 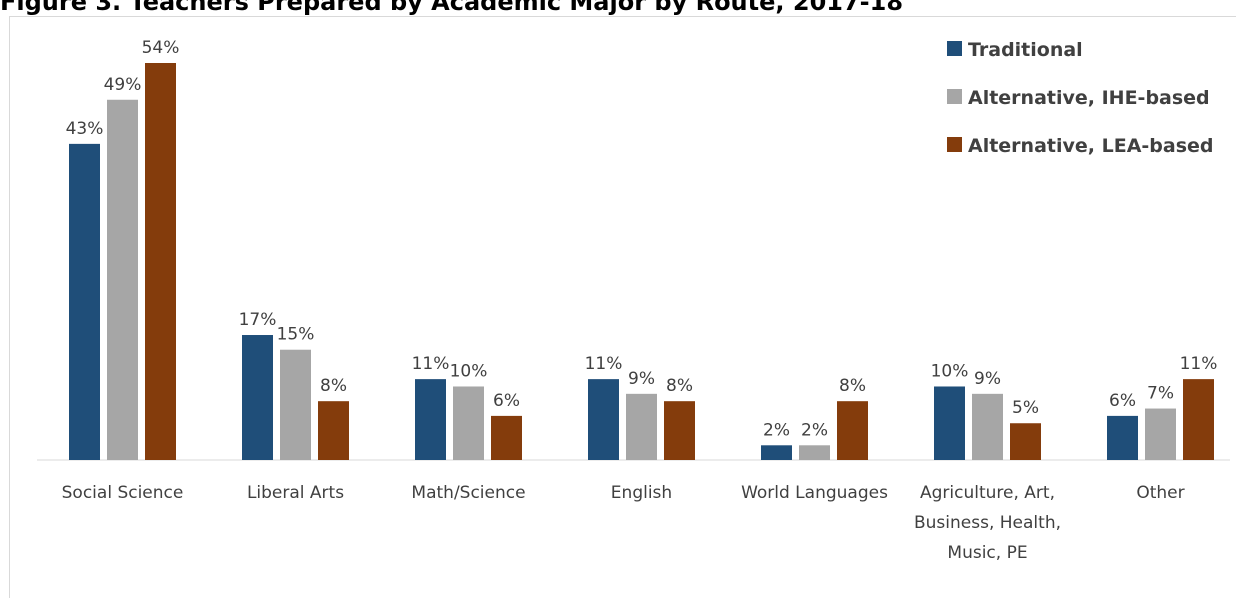 What do you see at coordinates (954, 96) in the screenshot?
I see `legend-swatch-alternative-ihe-based` at bounding box center [954, 96].